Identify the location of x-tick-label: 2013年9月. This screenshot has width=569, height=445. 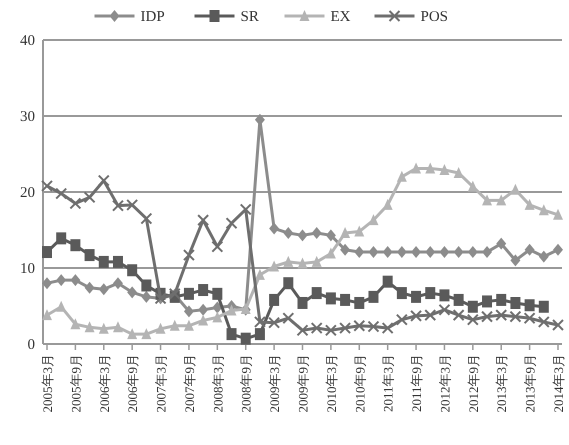
(530, 383).